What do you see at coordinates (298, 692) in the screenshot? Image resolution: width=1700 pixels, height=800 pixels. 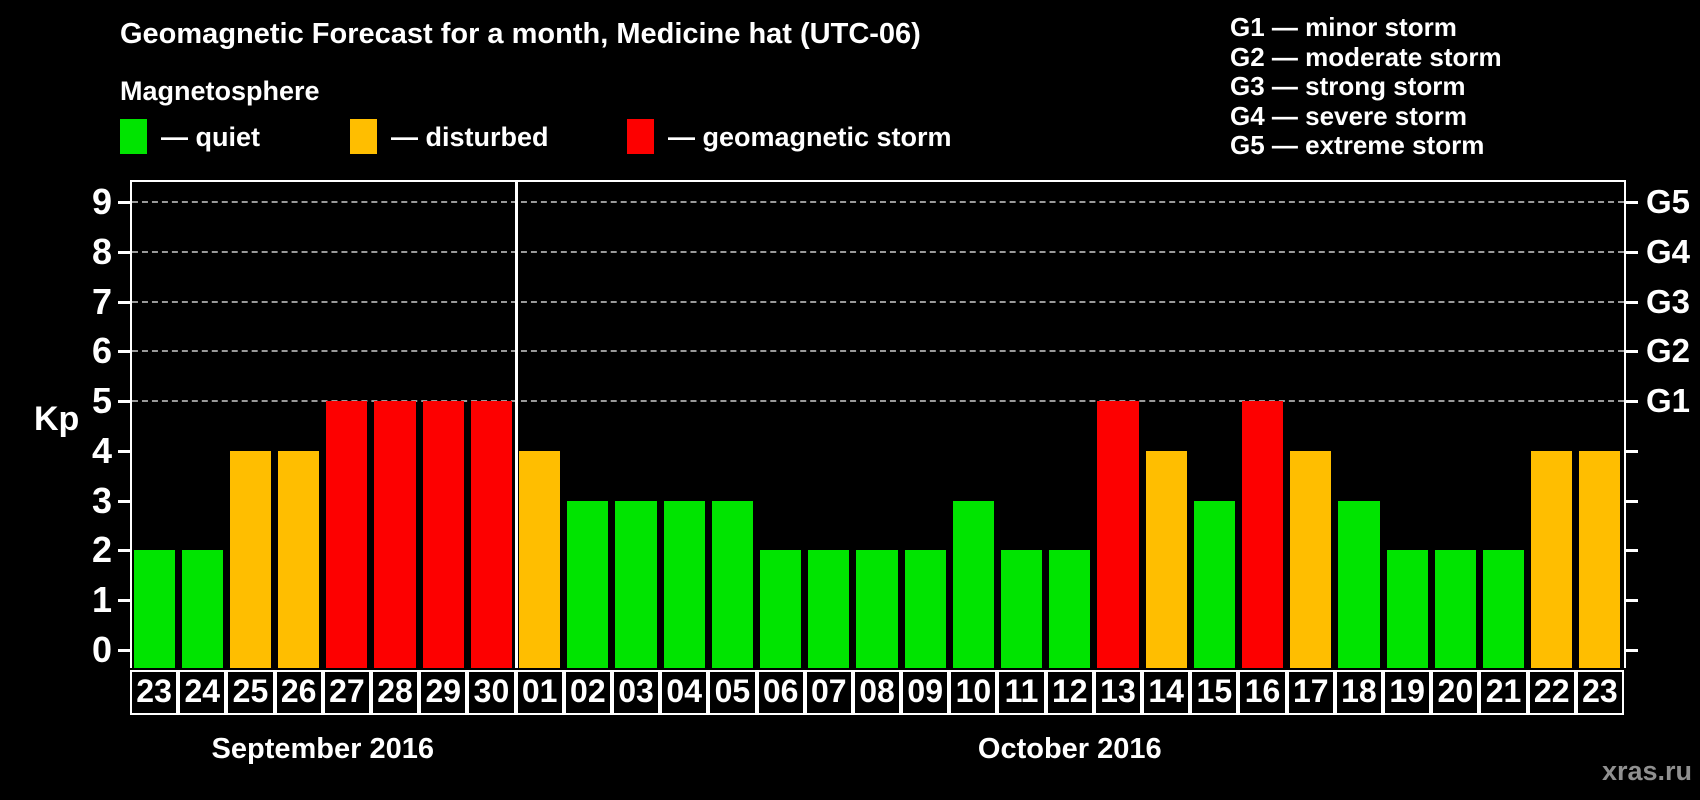 I see `day-label-26: 26` at bounding box center [298, 692].